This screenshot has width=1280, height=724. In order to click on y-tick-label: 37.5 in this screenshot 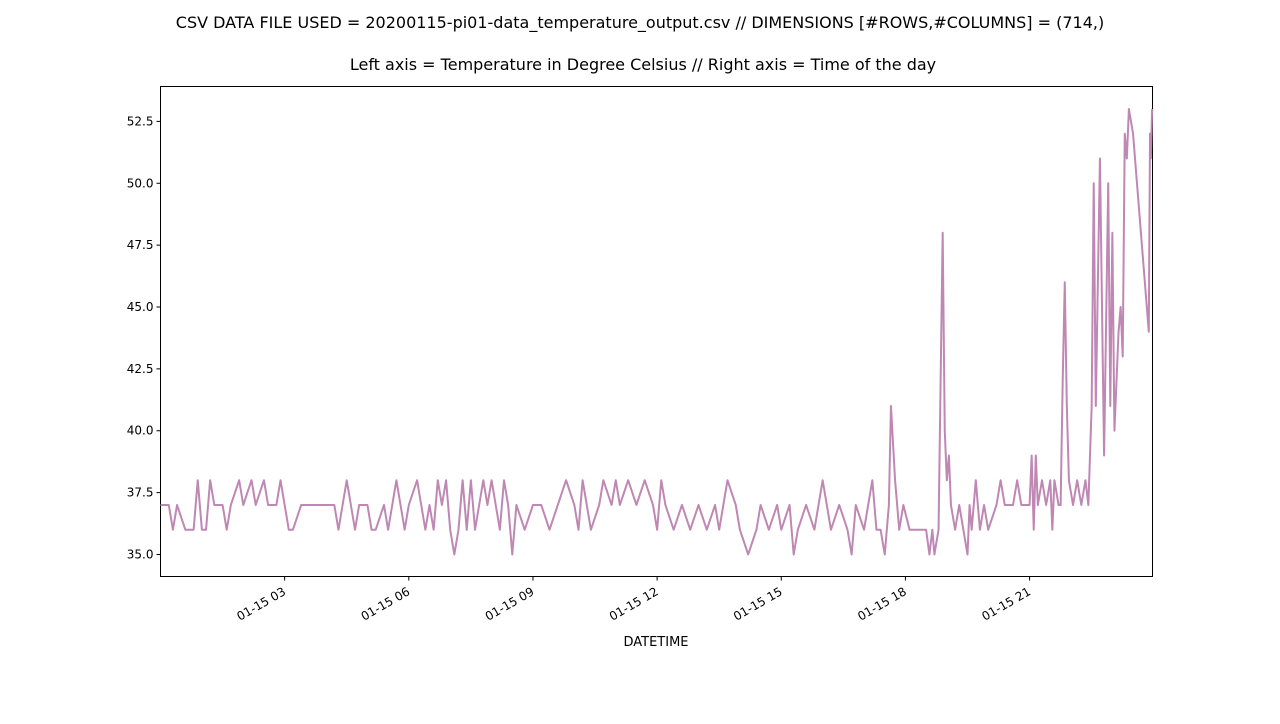, I will do `click(140, 493)`.